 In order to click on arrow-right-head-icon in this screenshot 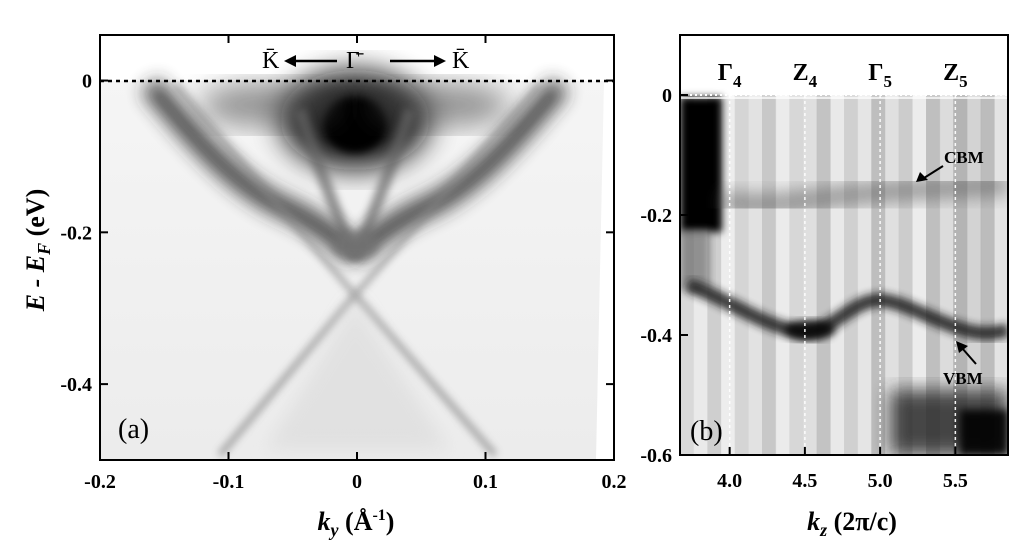, I will do `click(440, 61)`.